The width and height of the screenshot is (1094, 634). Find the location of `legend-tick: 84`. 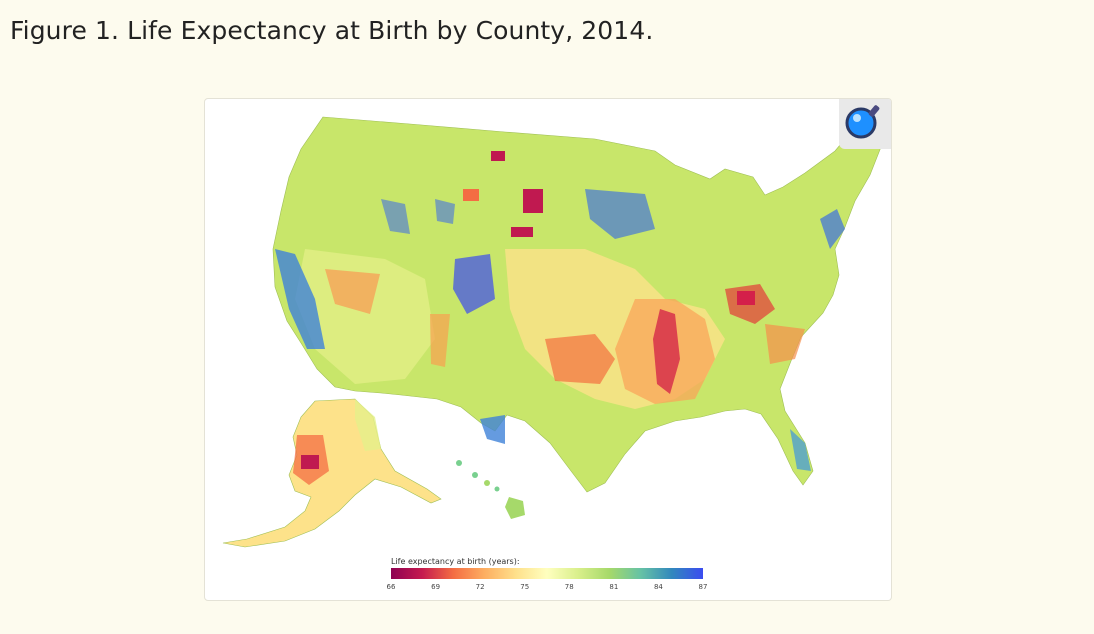

legend-tick: 84 is located at coordinates (658, 587).